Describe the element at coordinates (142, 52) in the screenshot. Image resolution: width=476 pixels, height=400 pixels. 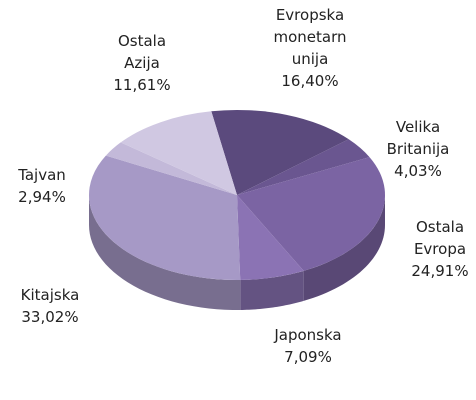
I see `slice-label: Ostala Azija` at that location.